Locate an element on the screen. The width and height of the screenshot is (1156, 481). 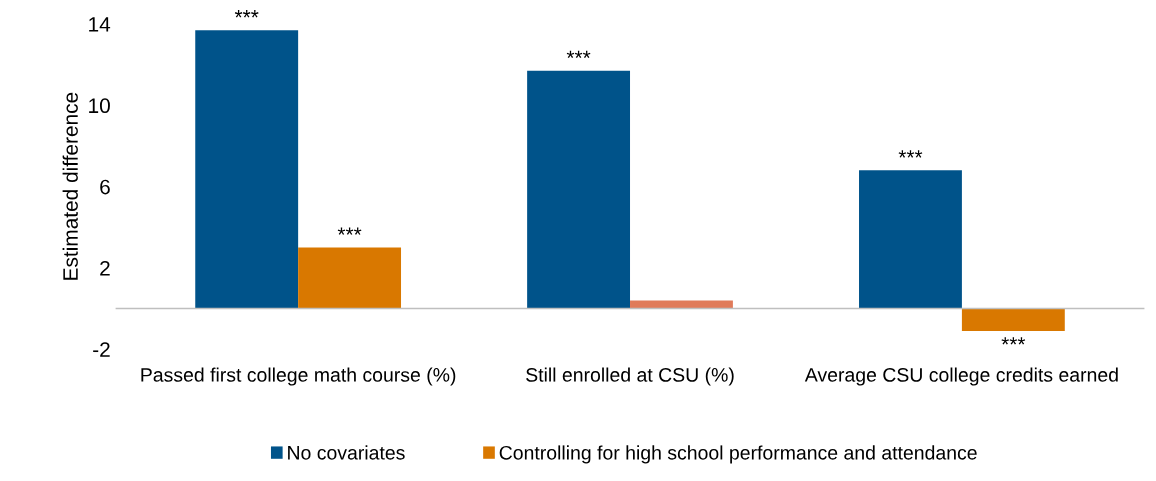
y-tick-label: 6 is located at coordinates (105, 187).